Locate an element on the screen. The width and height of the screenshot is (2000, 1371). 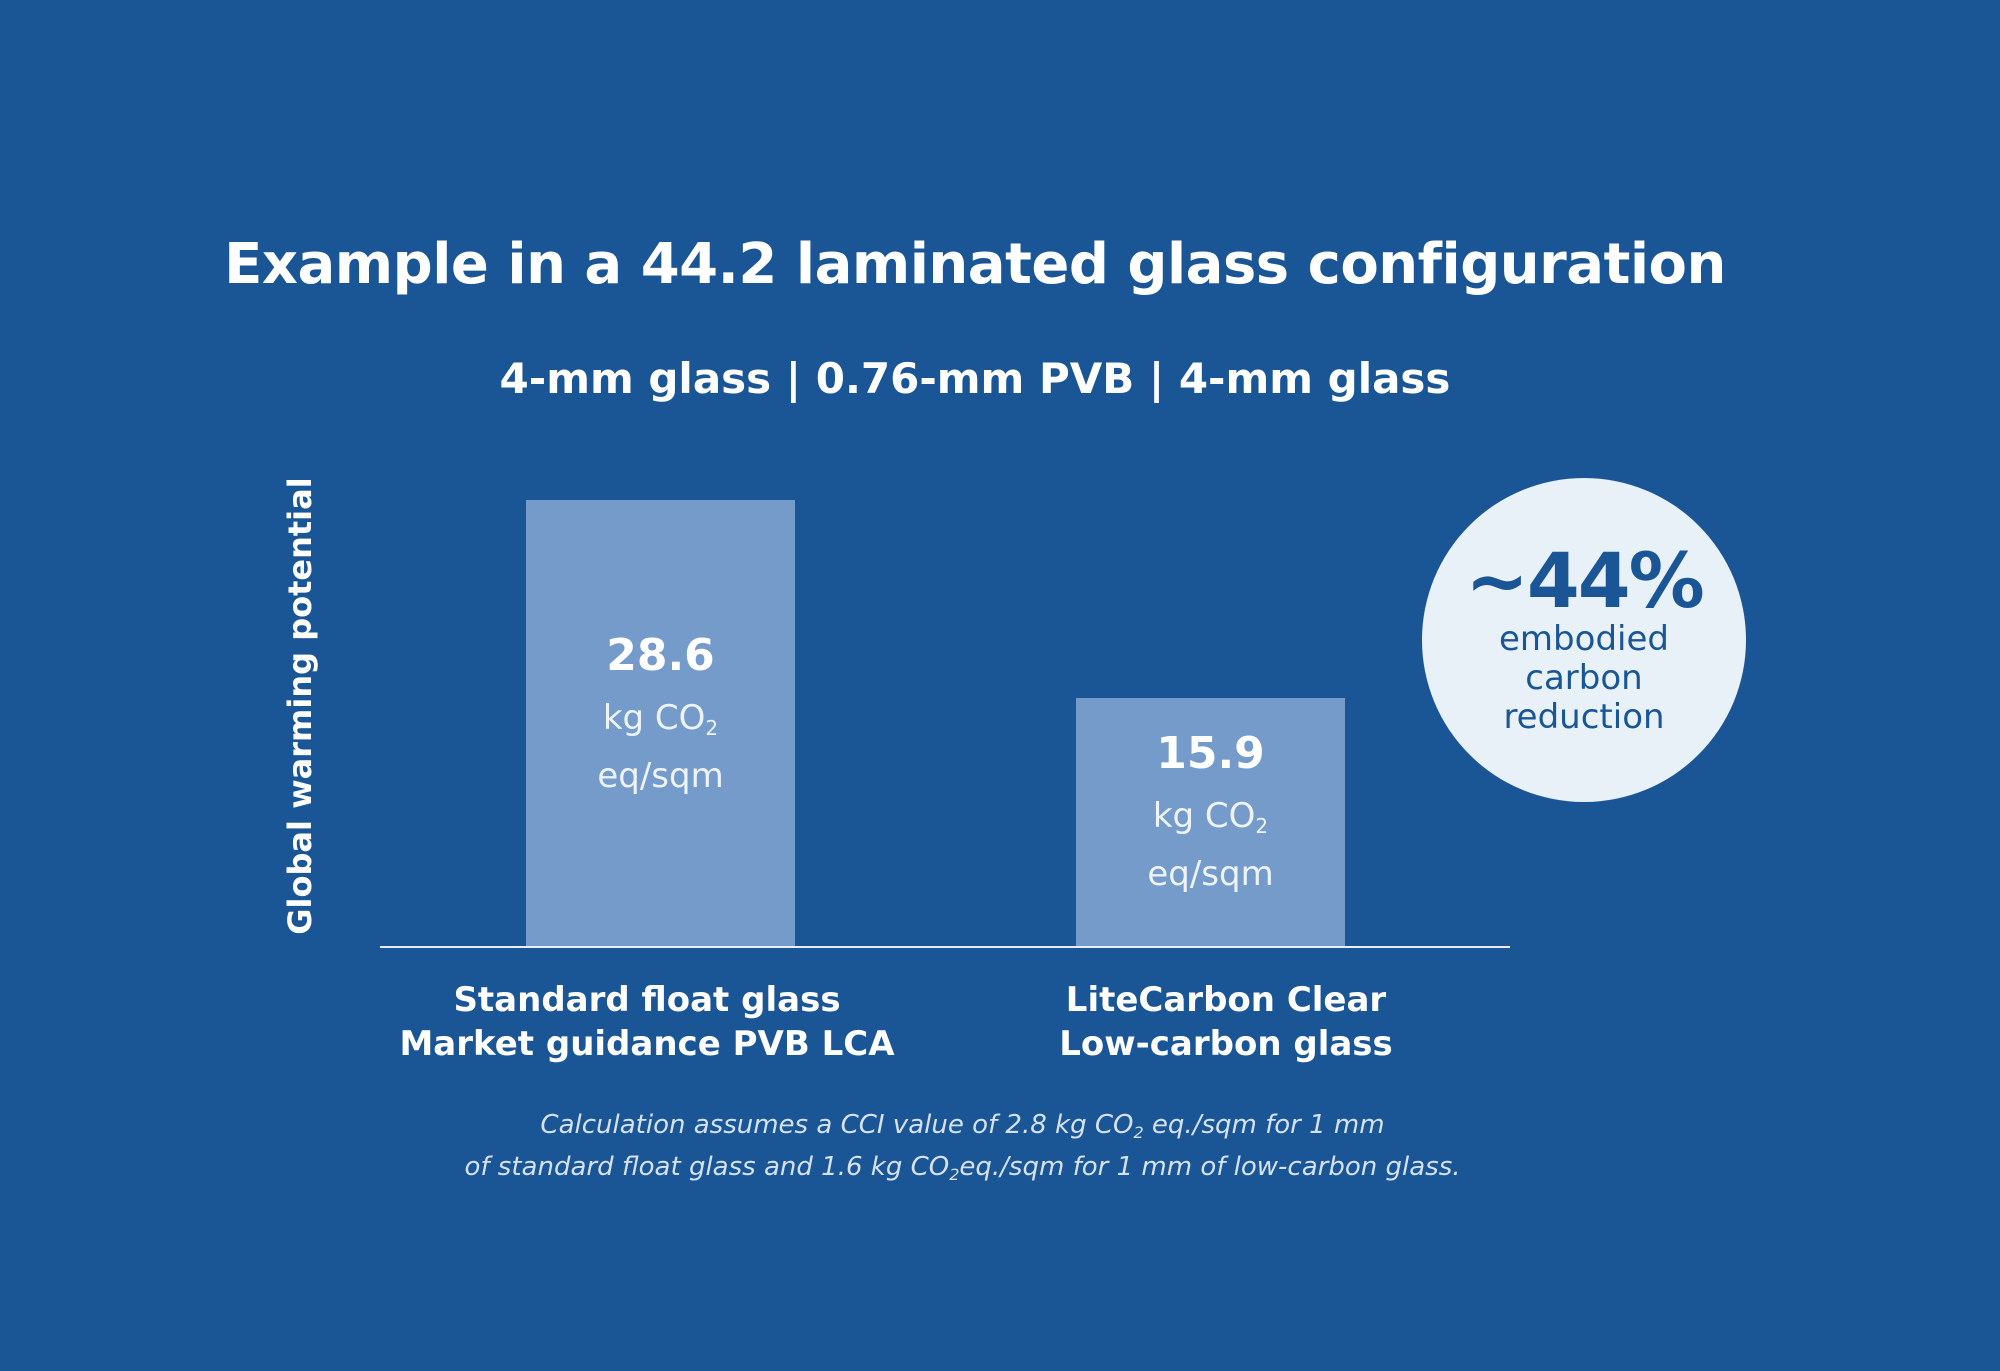
bar-standard-float-glass: 28.6 kg CO2 eq/sqm is located at coordinates (660, 723).